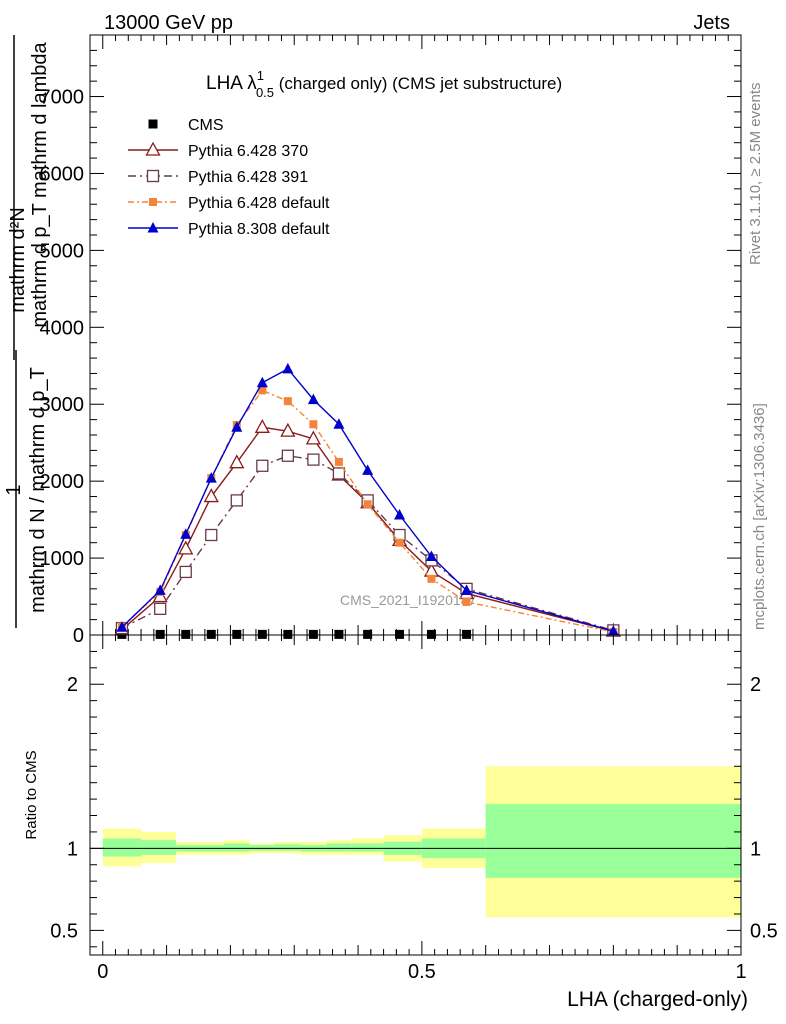 Image resolution: width=786 pixels, height=1024 pixels. Describe the element at coordinates (72, 849) in the screenshot. I see `ratio-y-tick-label: 1` at that location.